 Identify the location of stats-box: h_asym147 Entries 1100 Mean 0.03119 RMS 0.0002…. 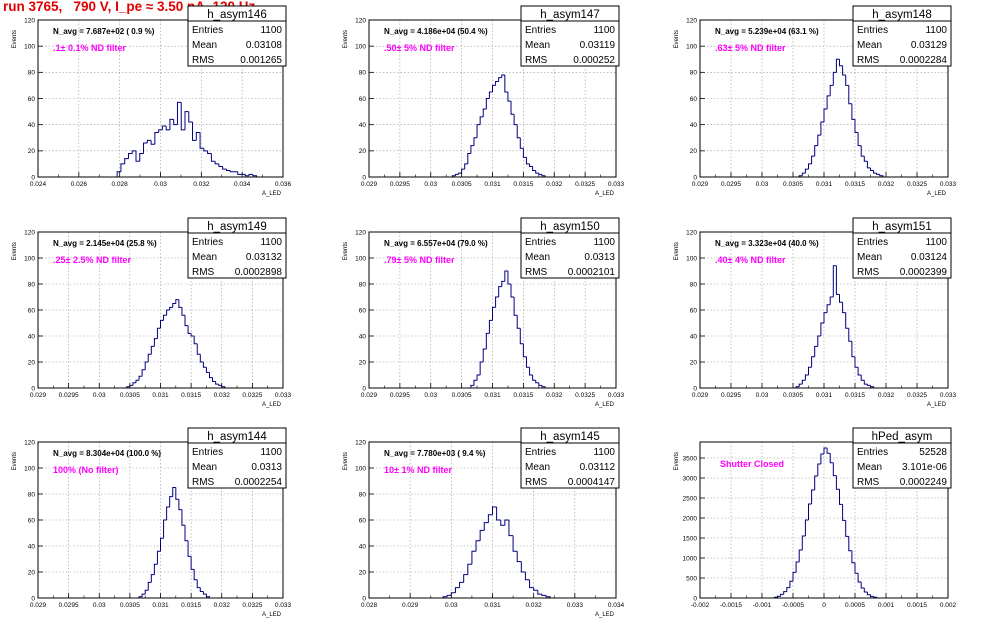
(570, 36).